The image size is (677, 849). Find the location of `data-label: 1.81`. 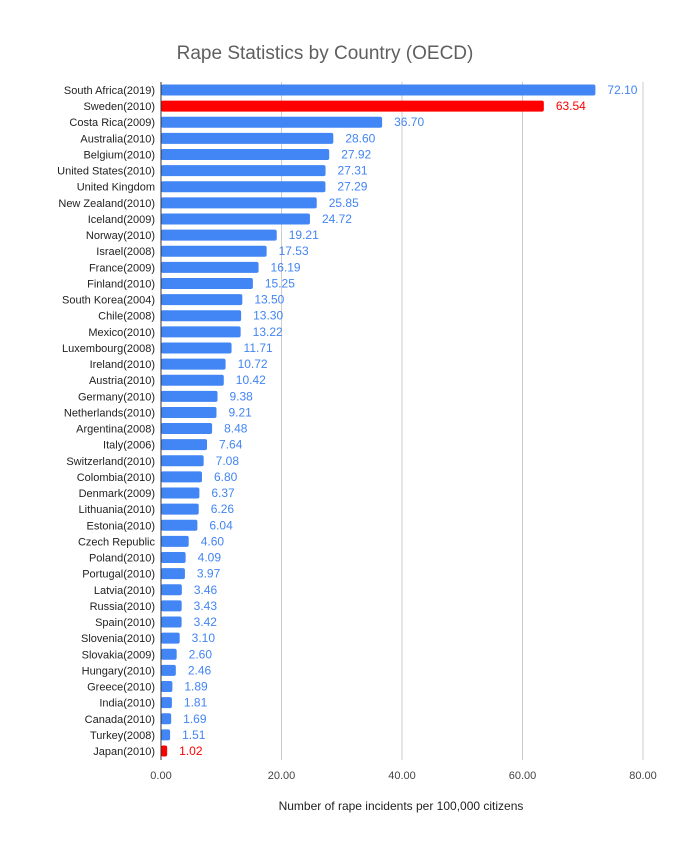

data-label: 1.81 is located at coordinates (196, 703).